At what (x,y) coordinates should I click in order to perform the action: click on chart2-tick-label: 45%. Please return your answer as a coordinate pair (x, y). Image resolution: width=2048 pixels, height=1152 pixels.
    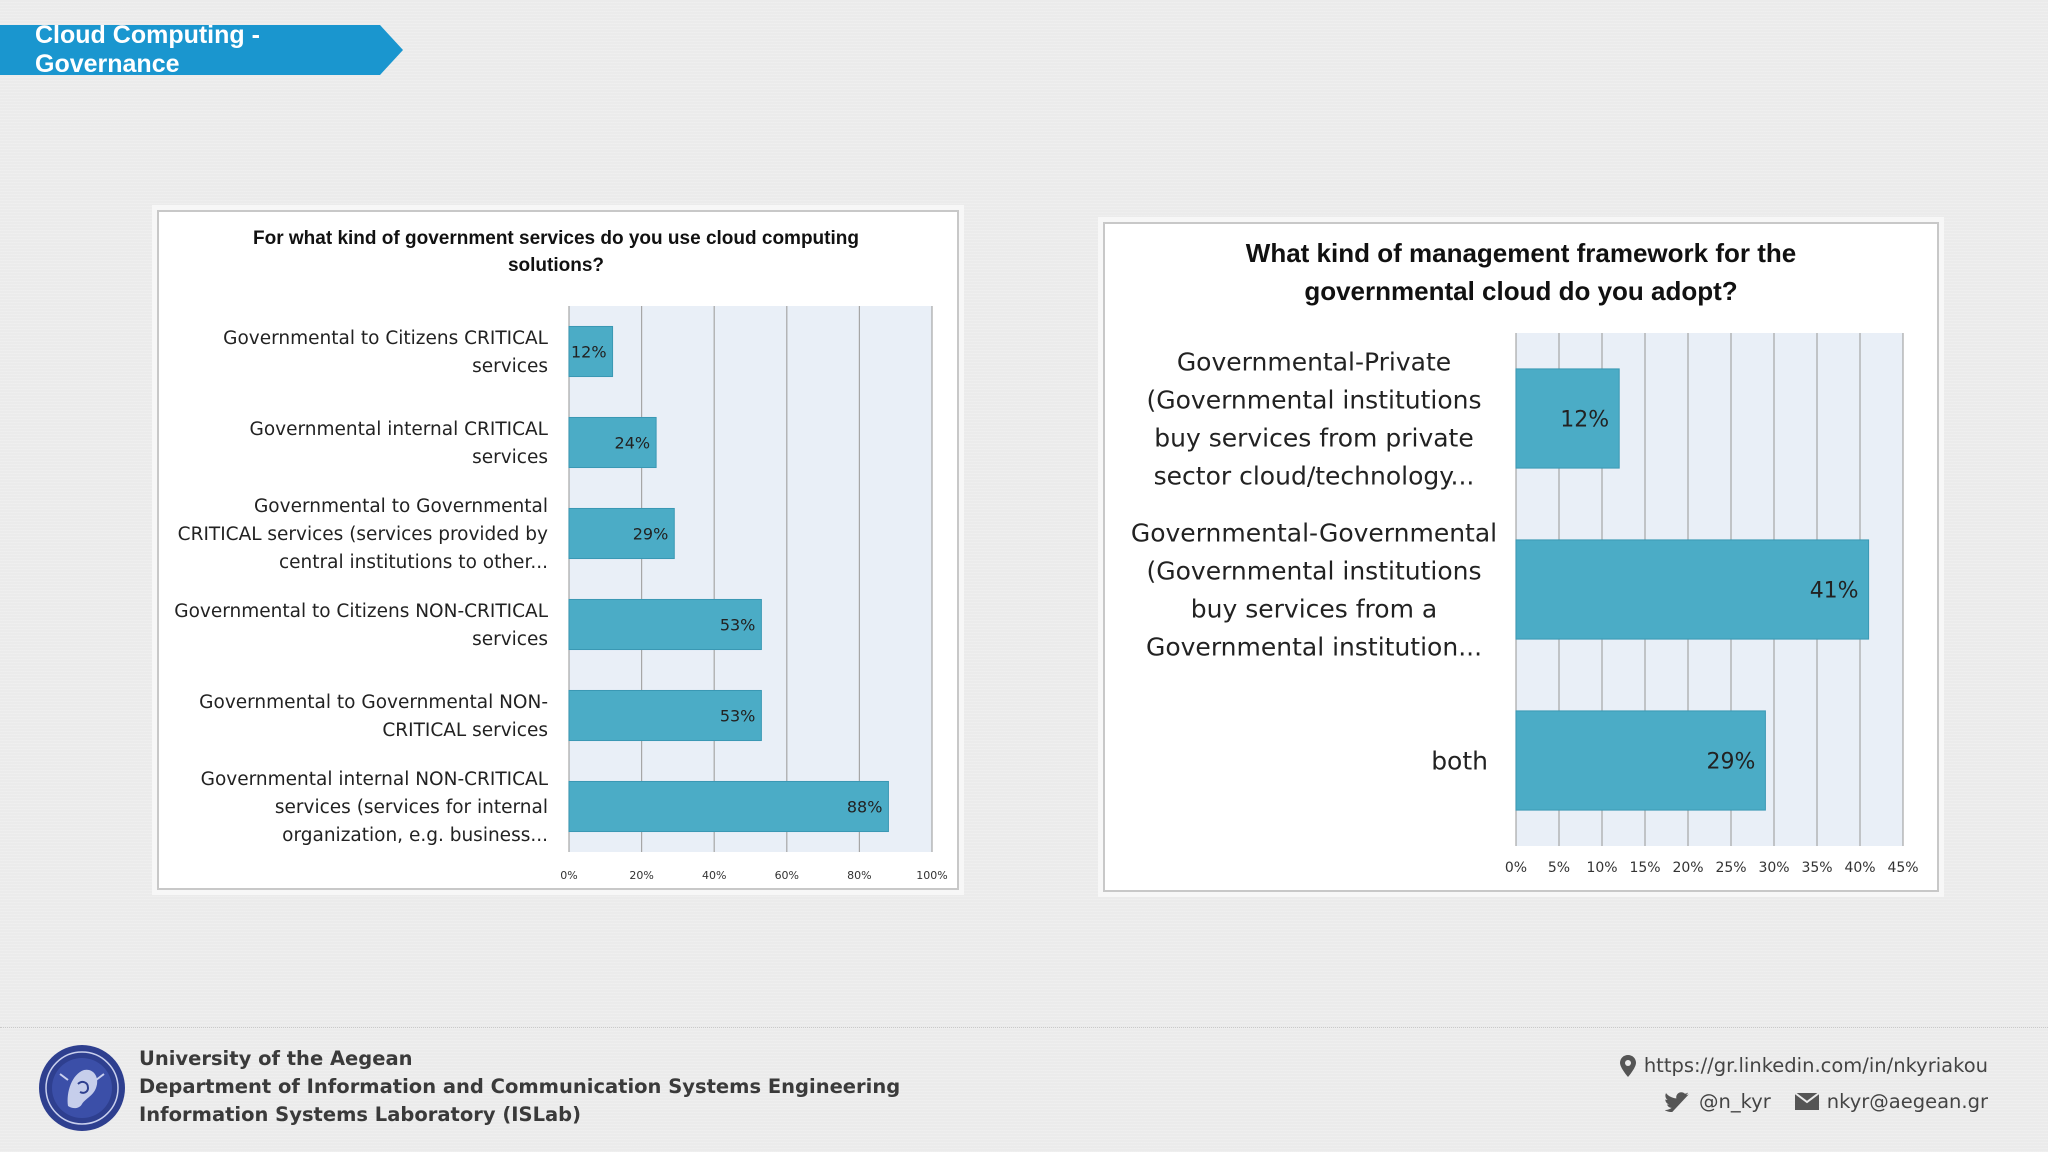
    Looking at the image, I should click on (1902, 868).